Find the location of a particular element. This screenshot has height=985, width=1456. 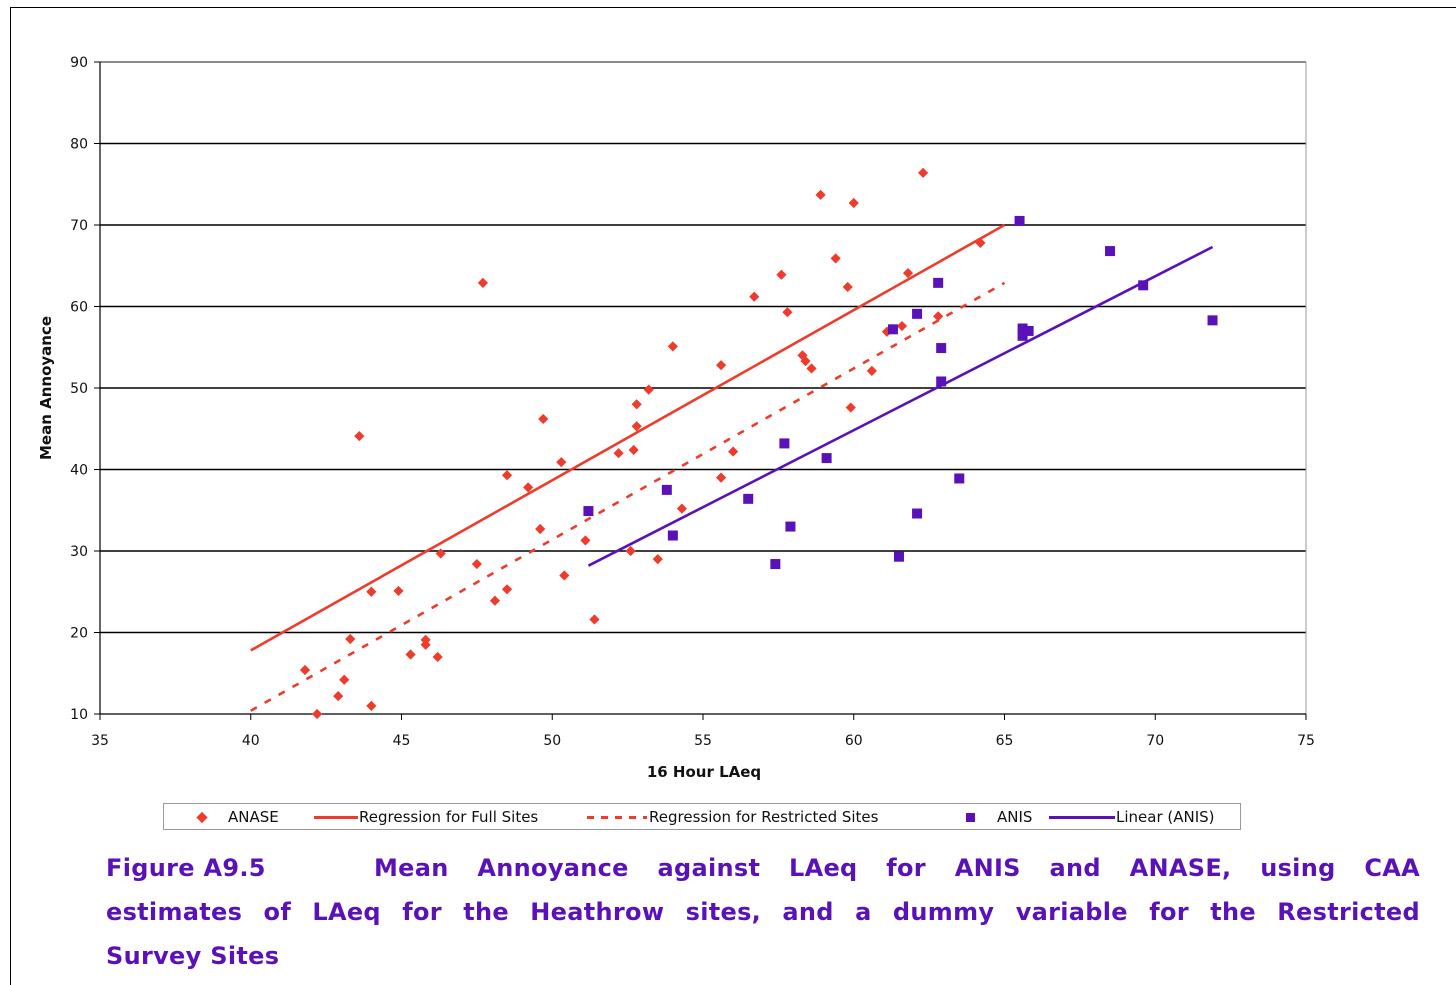

x-tick-label-70: 70 is located at coordinates (1155, 741).